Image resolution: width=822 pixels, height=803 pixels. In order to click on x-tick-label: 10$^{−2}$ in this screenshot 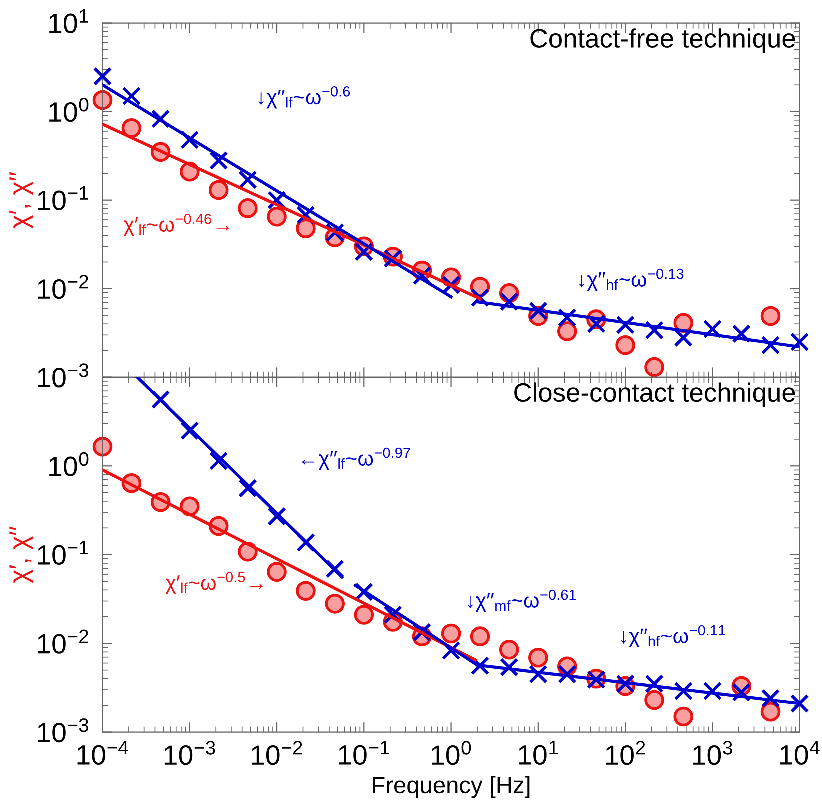, I will do `click(277, 753)`.